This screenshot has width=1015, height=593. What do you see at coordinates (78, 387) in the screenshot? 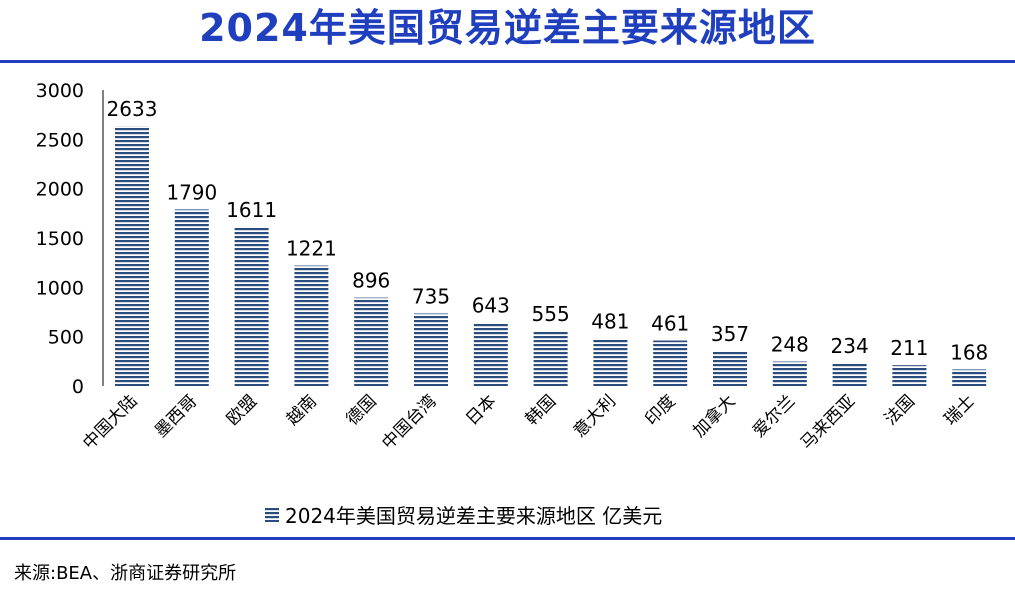
I see `y-tick-label: 0` at bounding box center [78, 387].